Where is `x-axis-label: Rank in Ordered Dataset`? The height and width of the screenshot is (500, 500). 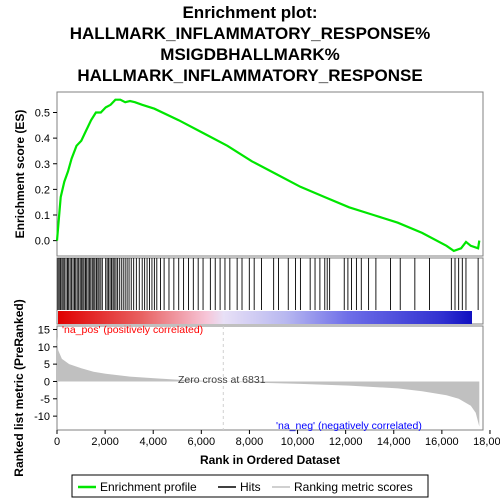
x-axis-label: Rank in Ordered Dataset is located at coordinates (270, 460).